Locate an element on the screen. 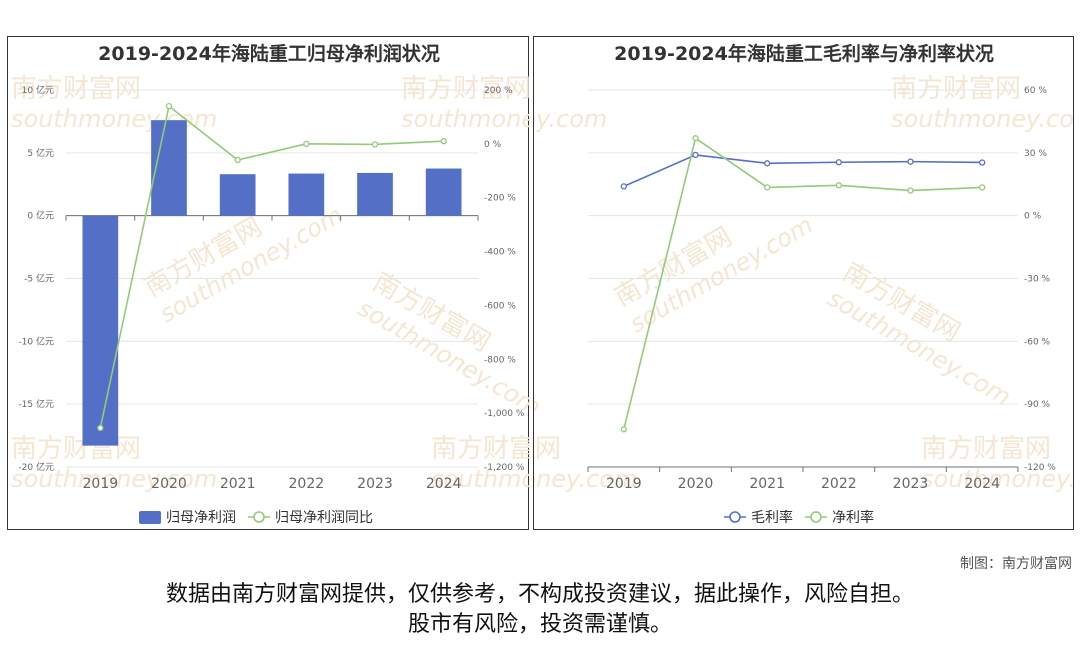  y-left-tick-label: 10 亿元 is located at coordinates (38, 90).